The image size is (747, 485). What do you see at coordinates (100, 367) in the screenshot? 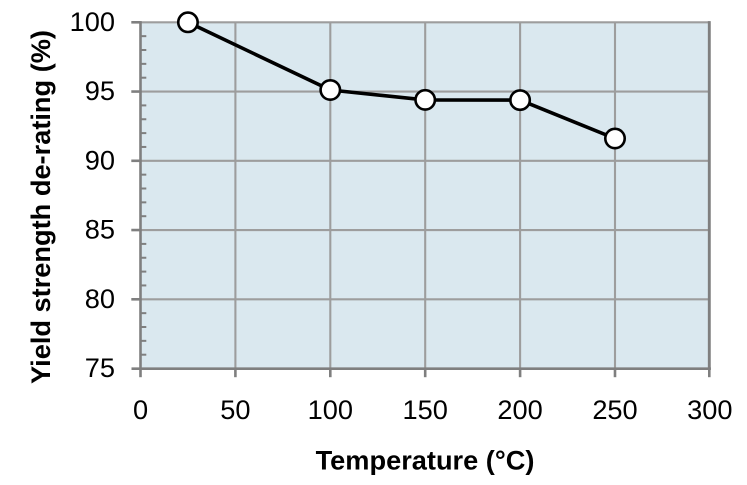
I see `svg-text: 75` at bounding box center [100, 367].